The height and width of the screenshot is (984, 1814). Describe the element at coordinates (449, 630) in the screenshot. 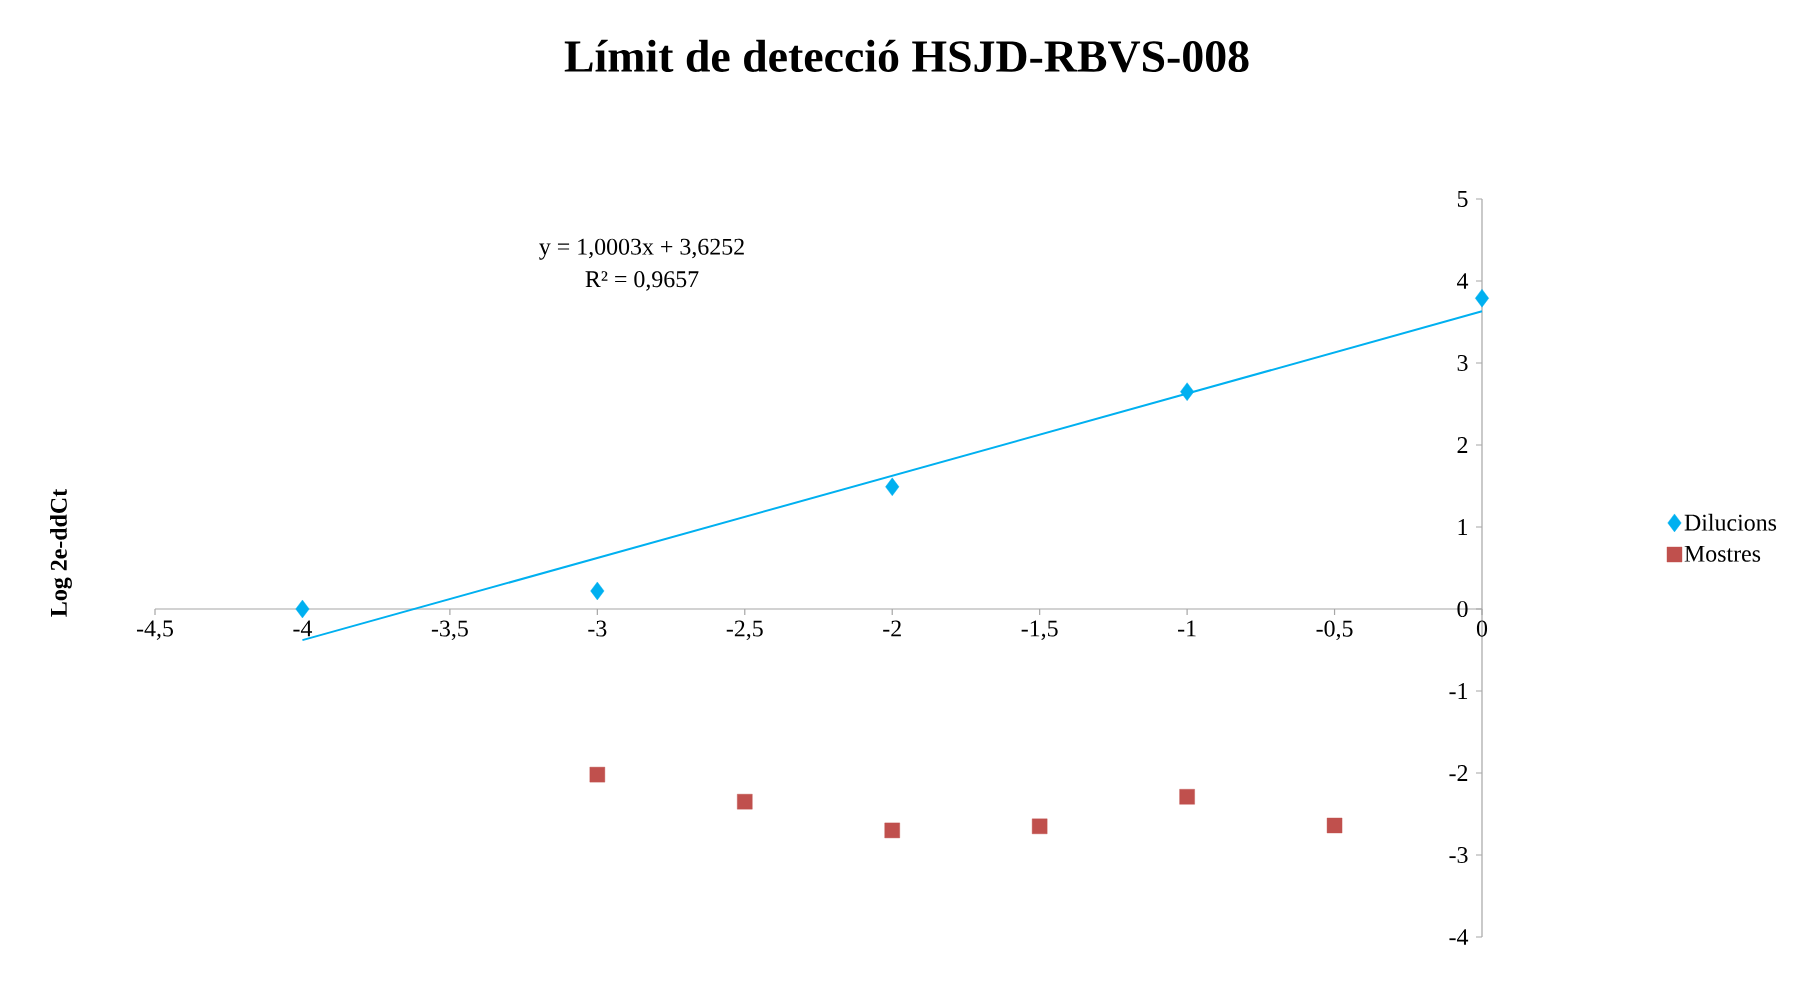

I see `x-tick-label: -3,5` at that location.